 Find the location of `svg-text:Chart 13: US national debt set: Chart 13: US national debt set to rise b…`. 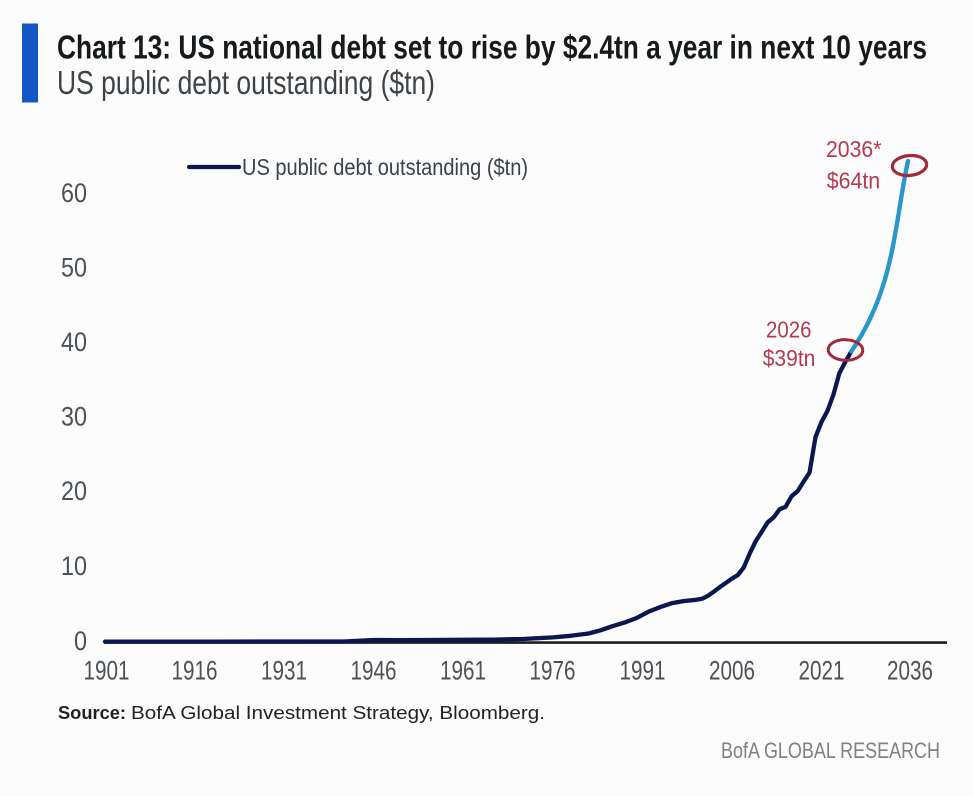

svg-text:Chart 13: US national debt set: Chart 13: US national debt set to rise b… is located at coordinates (492, 47).